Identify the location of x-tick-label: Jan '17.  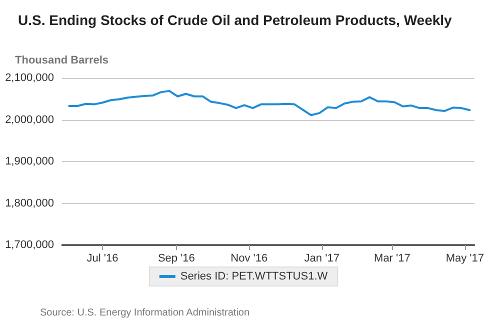
(322, 258).